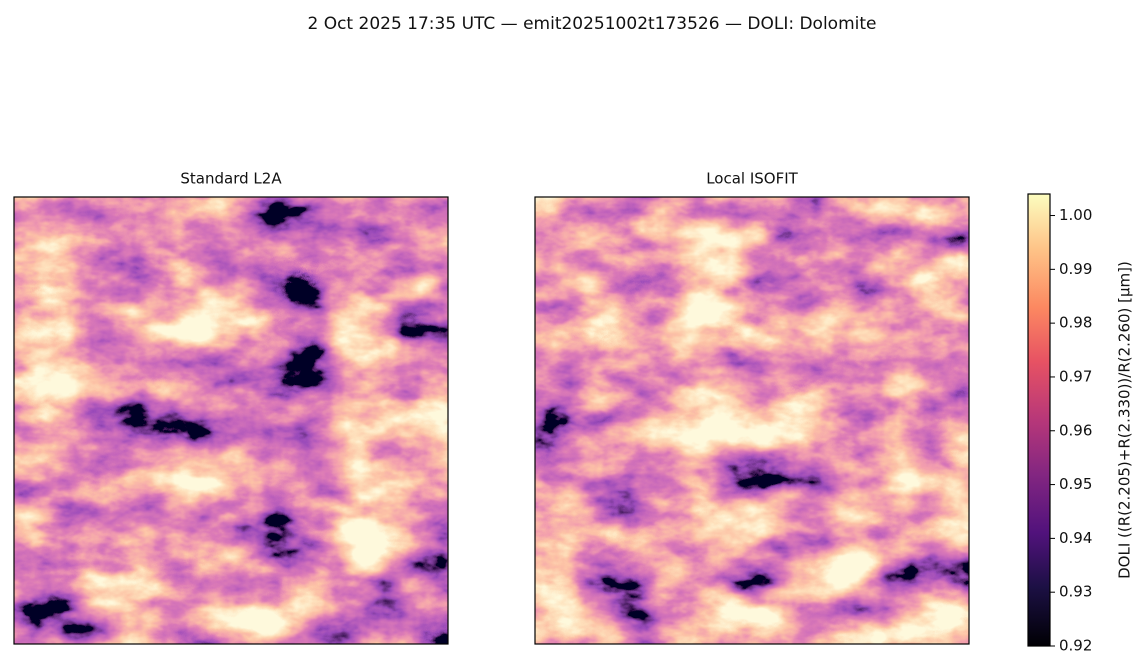 The image size is (1148, 671). What do you see at coordinates (1039, 420) in the screenshot?
I see `colorbar` at bounding box center [1039, 420].